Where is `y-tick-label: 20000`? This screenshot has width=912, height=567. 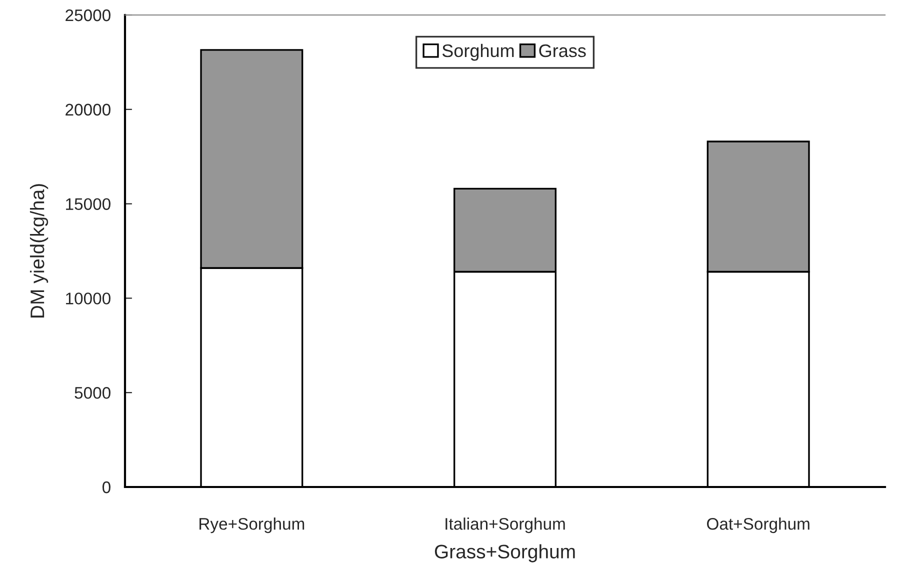
y-tick-label: 20000 is located at coordinates (88, 110).